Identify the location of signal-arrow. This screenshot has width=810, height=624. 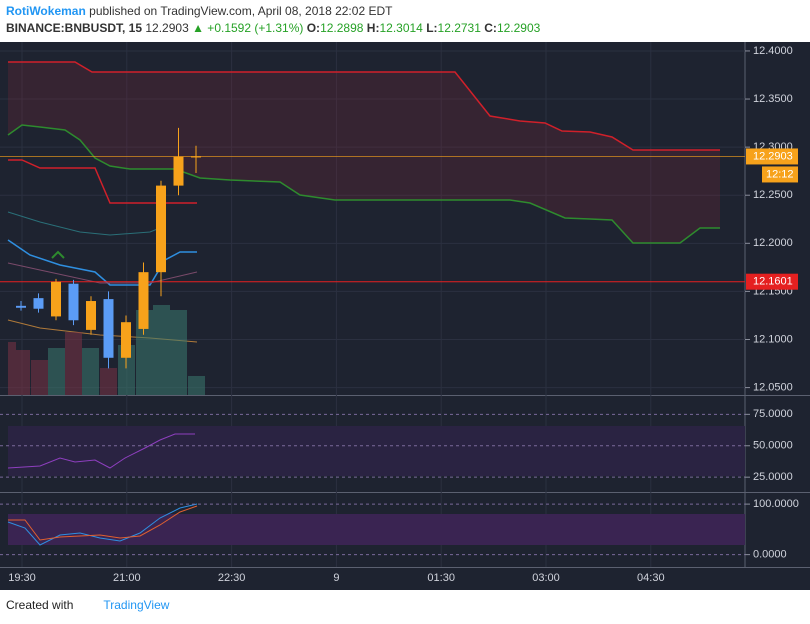
(58, 254).